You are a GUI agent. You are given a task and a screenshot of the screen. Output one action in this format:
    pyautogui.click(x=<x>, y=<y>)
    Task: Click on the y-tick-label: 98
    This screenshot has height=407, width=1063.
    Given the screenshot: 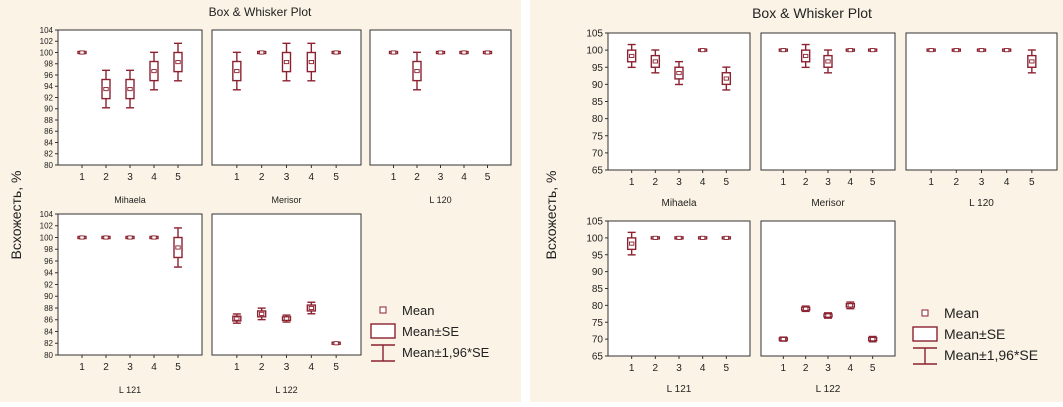 What is the action you would take?
    pyautogui.click(x=48, y=64)
    